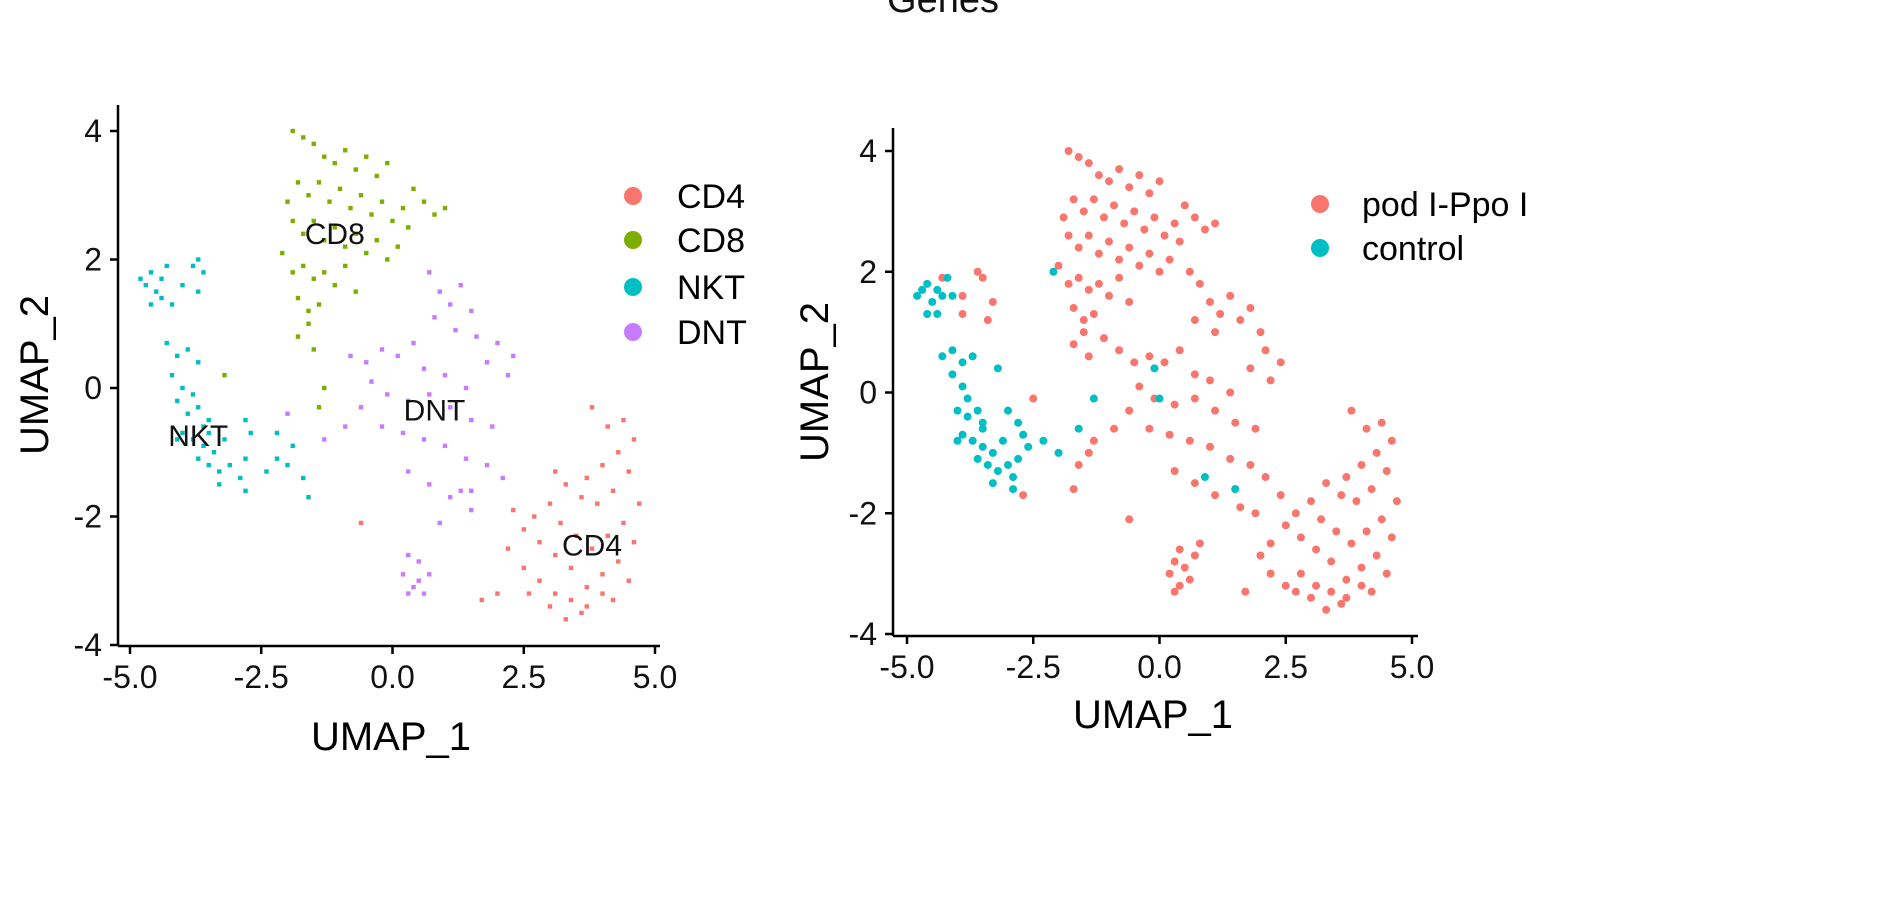  Describe the element at coordinates (685, 265) in the screenshot. I see `legend-clusters: CD4 CD8 NKT DNT` at that location.